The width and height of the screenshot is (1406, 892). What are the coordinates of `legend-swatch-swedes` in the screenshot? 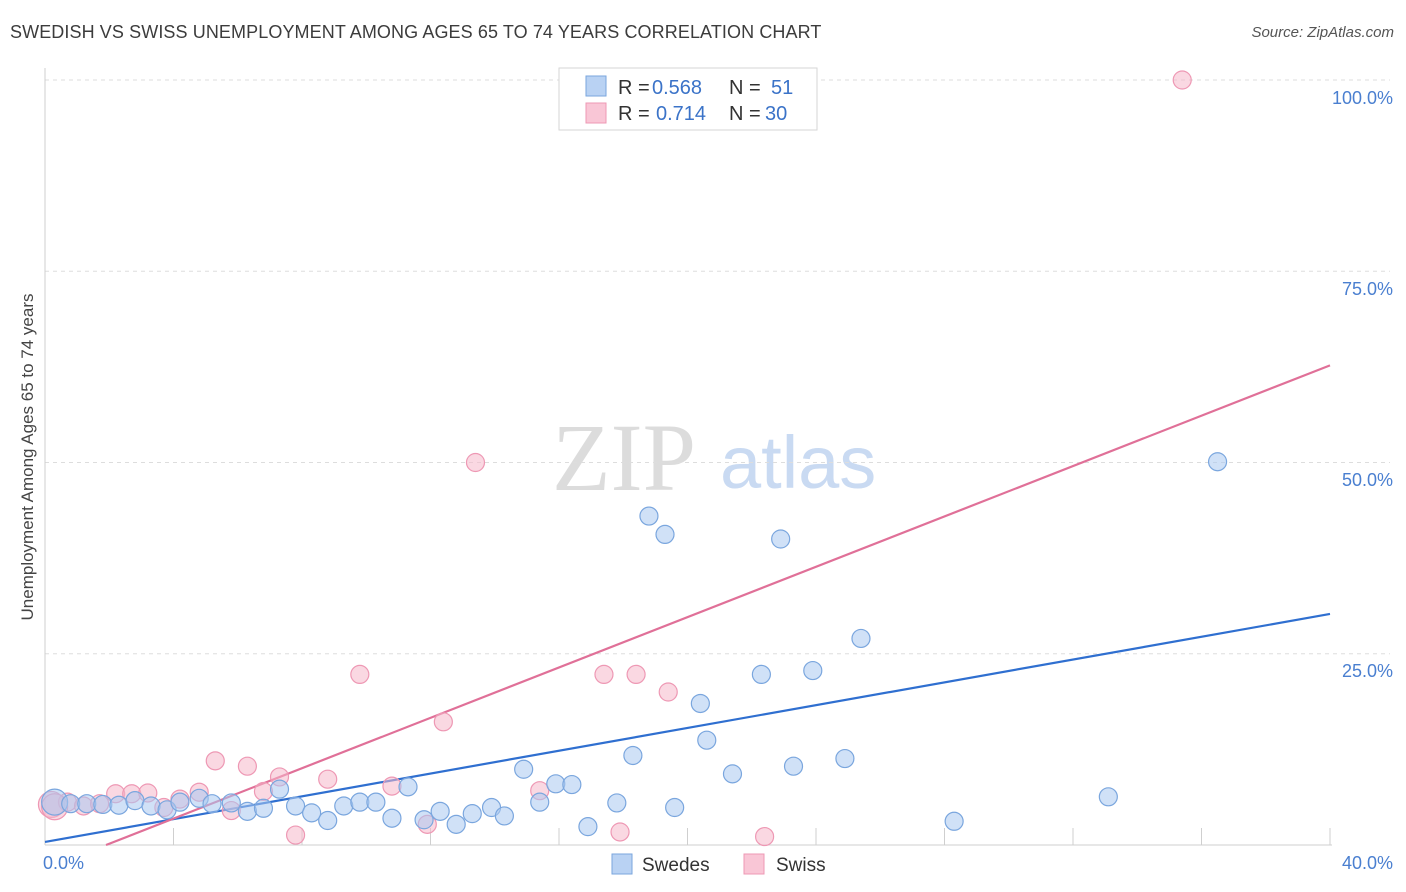 It's located at (596, 86).